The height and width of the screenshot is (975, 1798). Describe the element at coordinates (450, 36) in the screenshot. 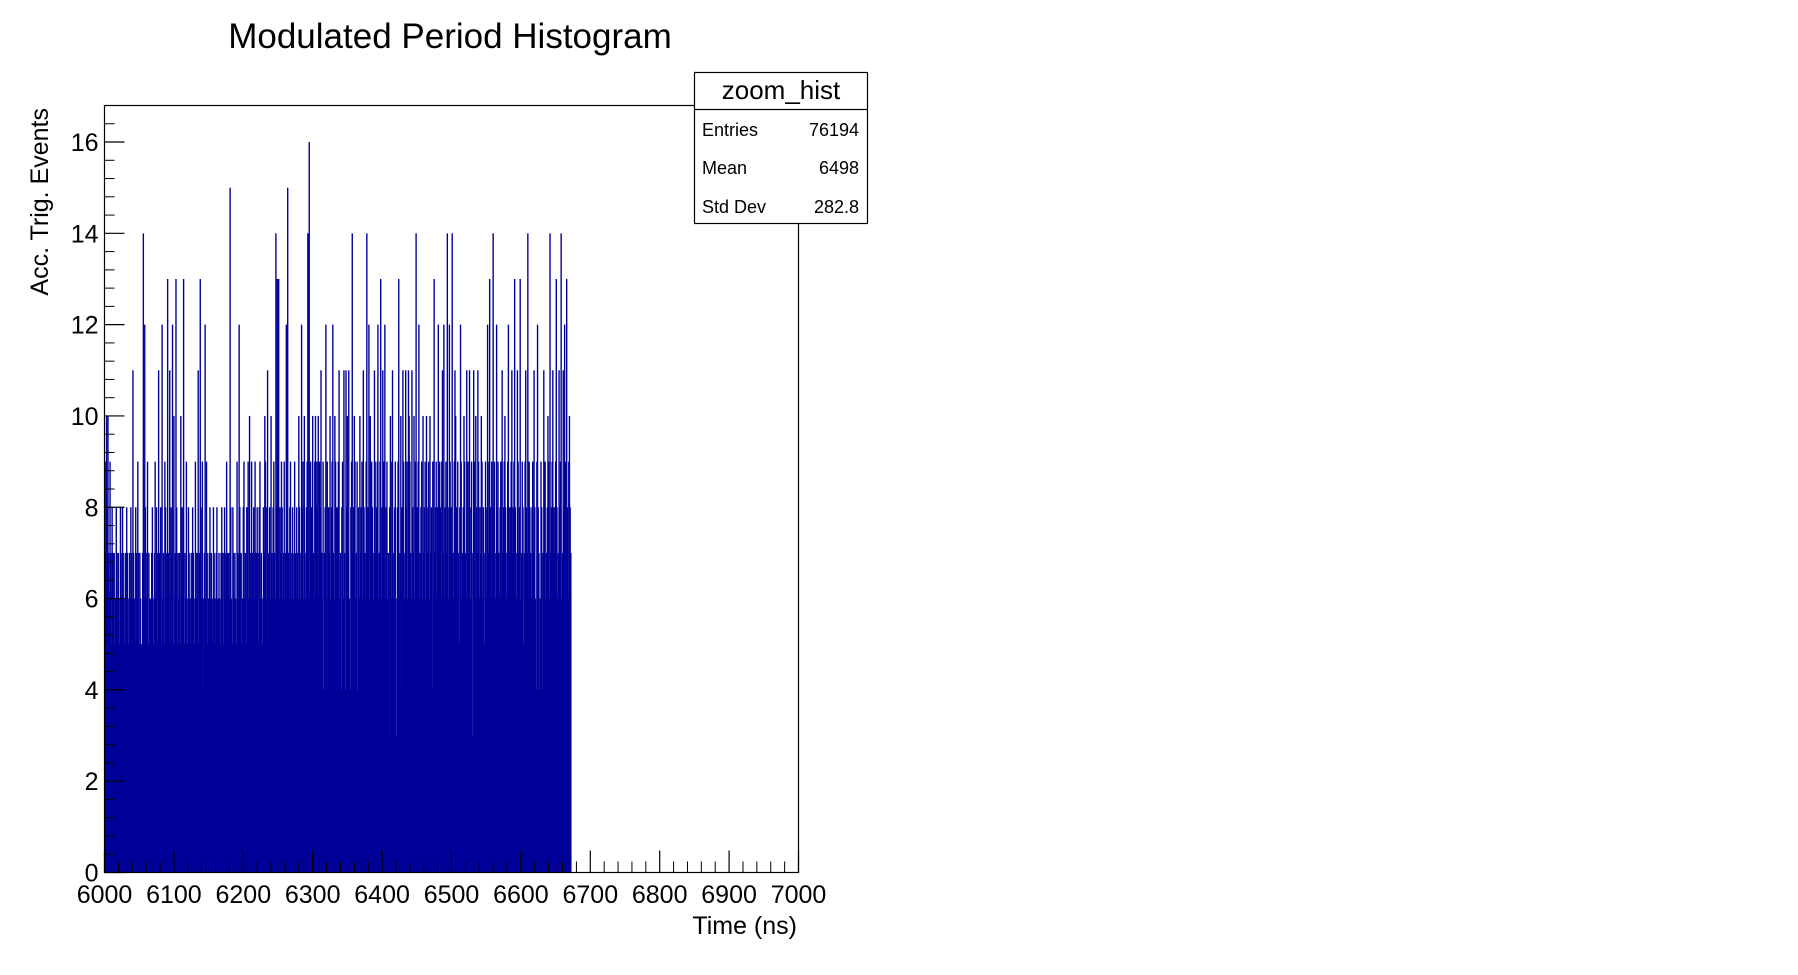

I see `chart-title: Modulated Period Histogram` at that location.